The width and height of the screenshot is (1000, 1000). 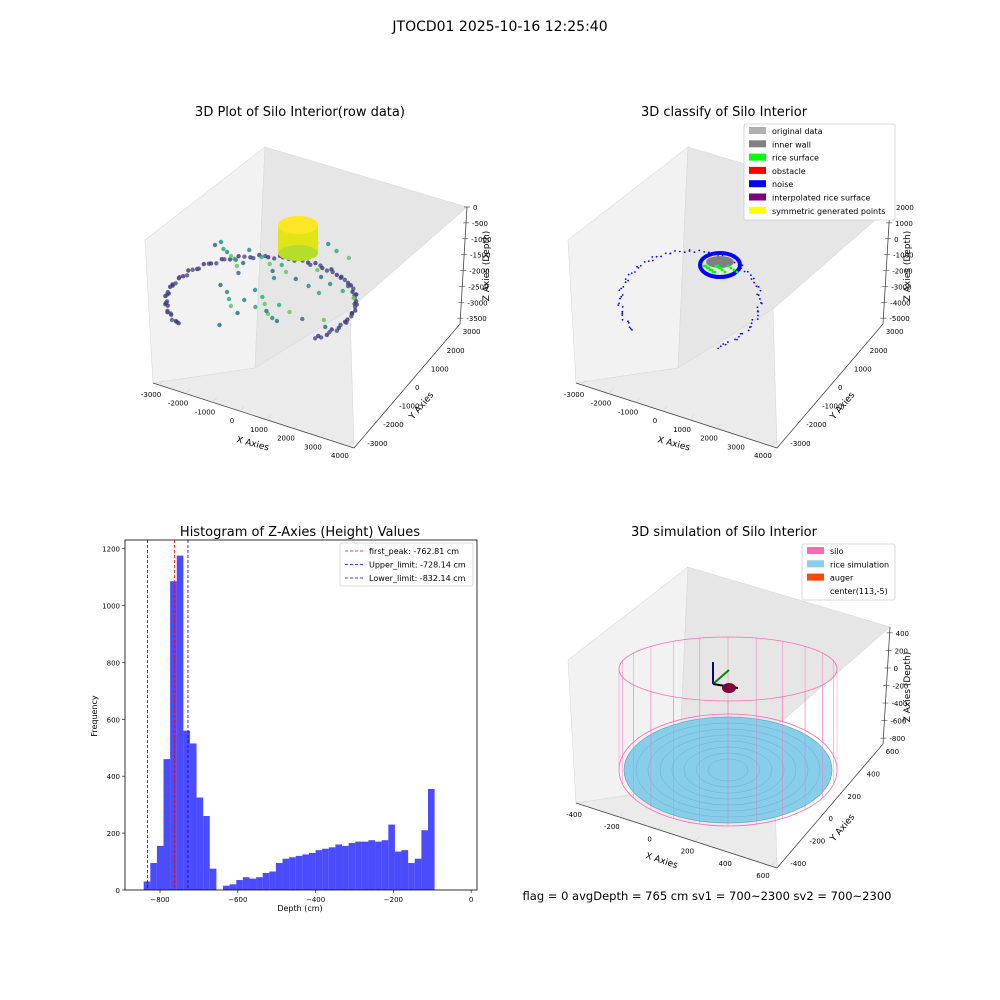 I want to click on noise-ring, so click(x=720, y=265).